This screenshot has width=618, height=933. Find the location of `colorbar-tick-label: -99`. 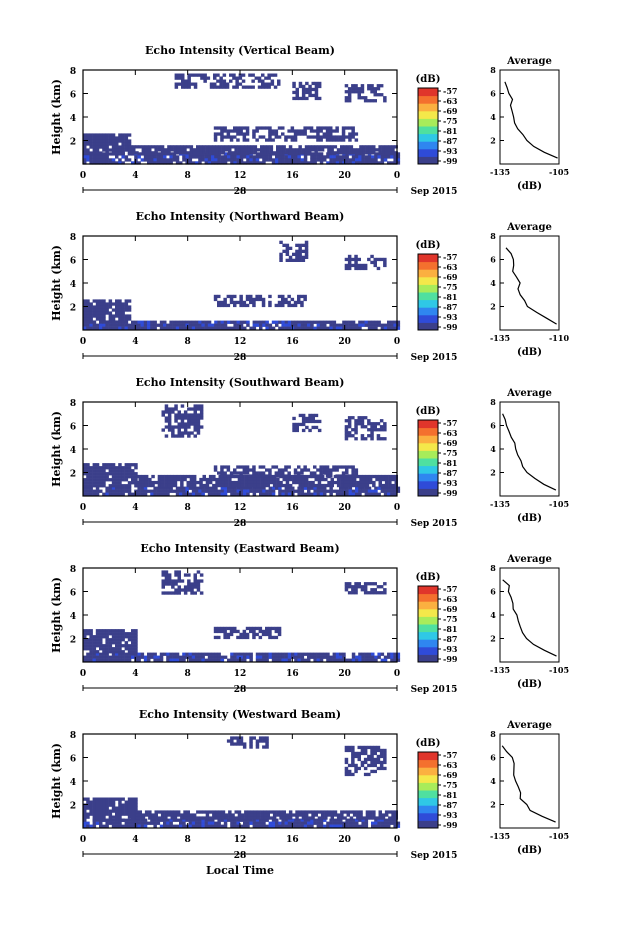

colorbar-tick-label: -99 is located at coordinates (450, 825).